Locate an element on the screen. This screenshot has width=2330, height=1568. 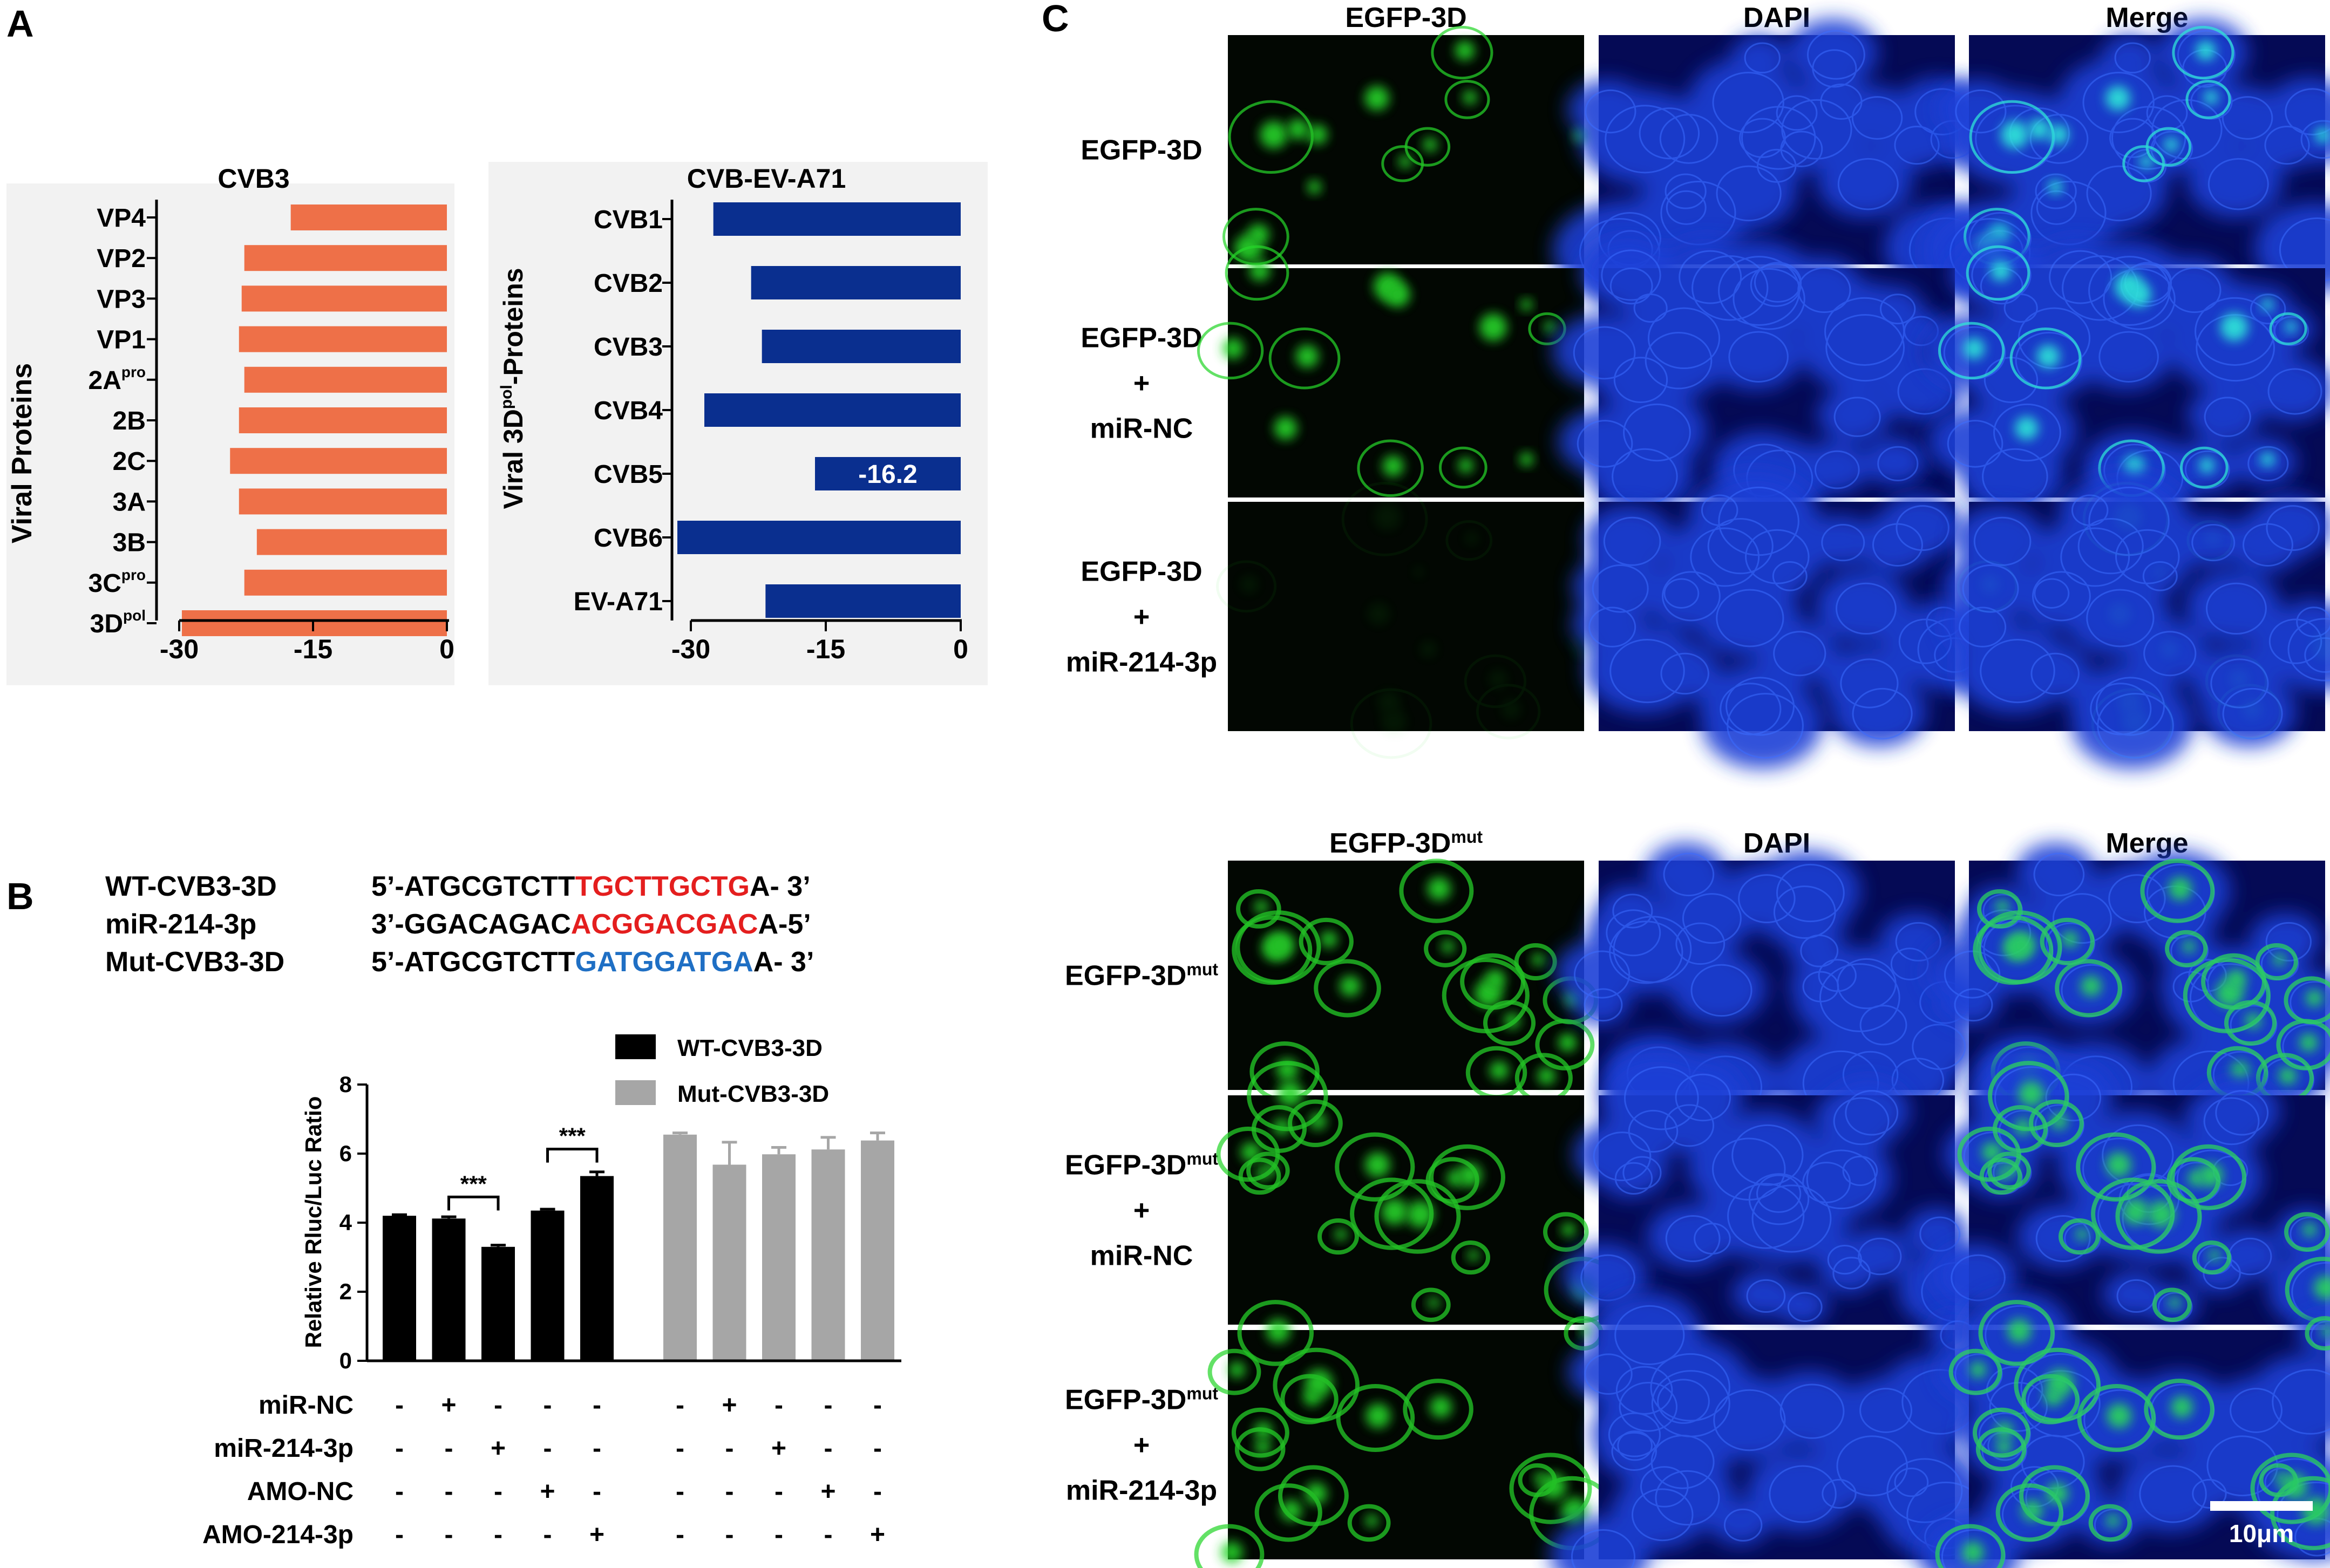
sequence-mir-214-3p: 3’-GGACAGACACGGACGACA-5’ is located at coordinates (591, 924).